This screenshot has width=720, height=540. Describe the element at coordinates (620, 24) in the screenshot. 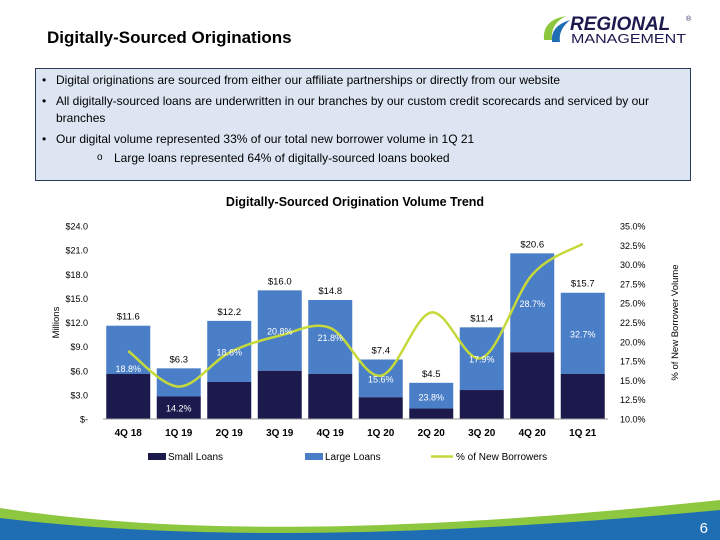

I see `logo-top-text: REGIONAL` at that location.